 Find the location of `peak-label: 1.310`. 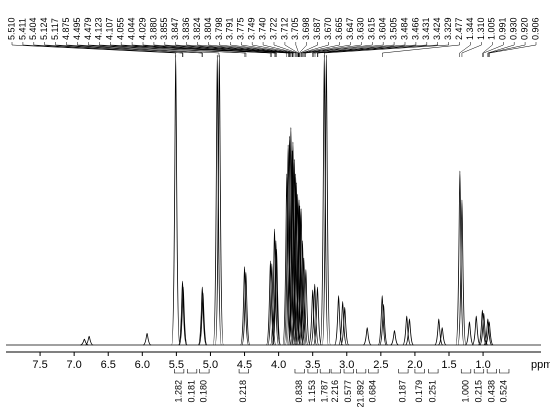

peak-label: 1.310 is located at coordinates (481, 28).